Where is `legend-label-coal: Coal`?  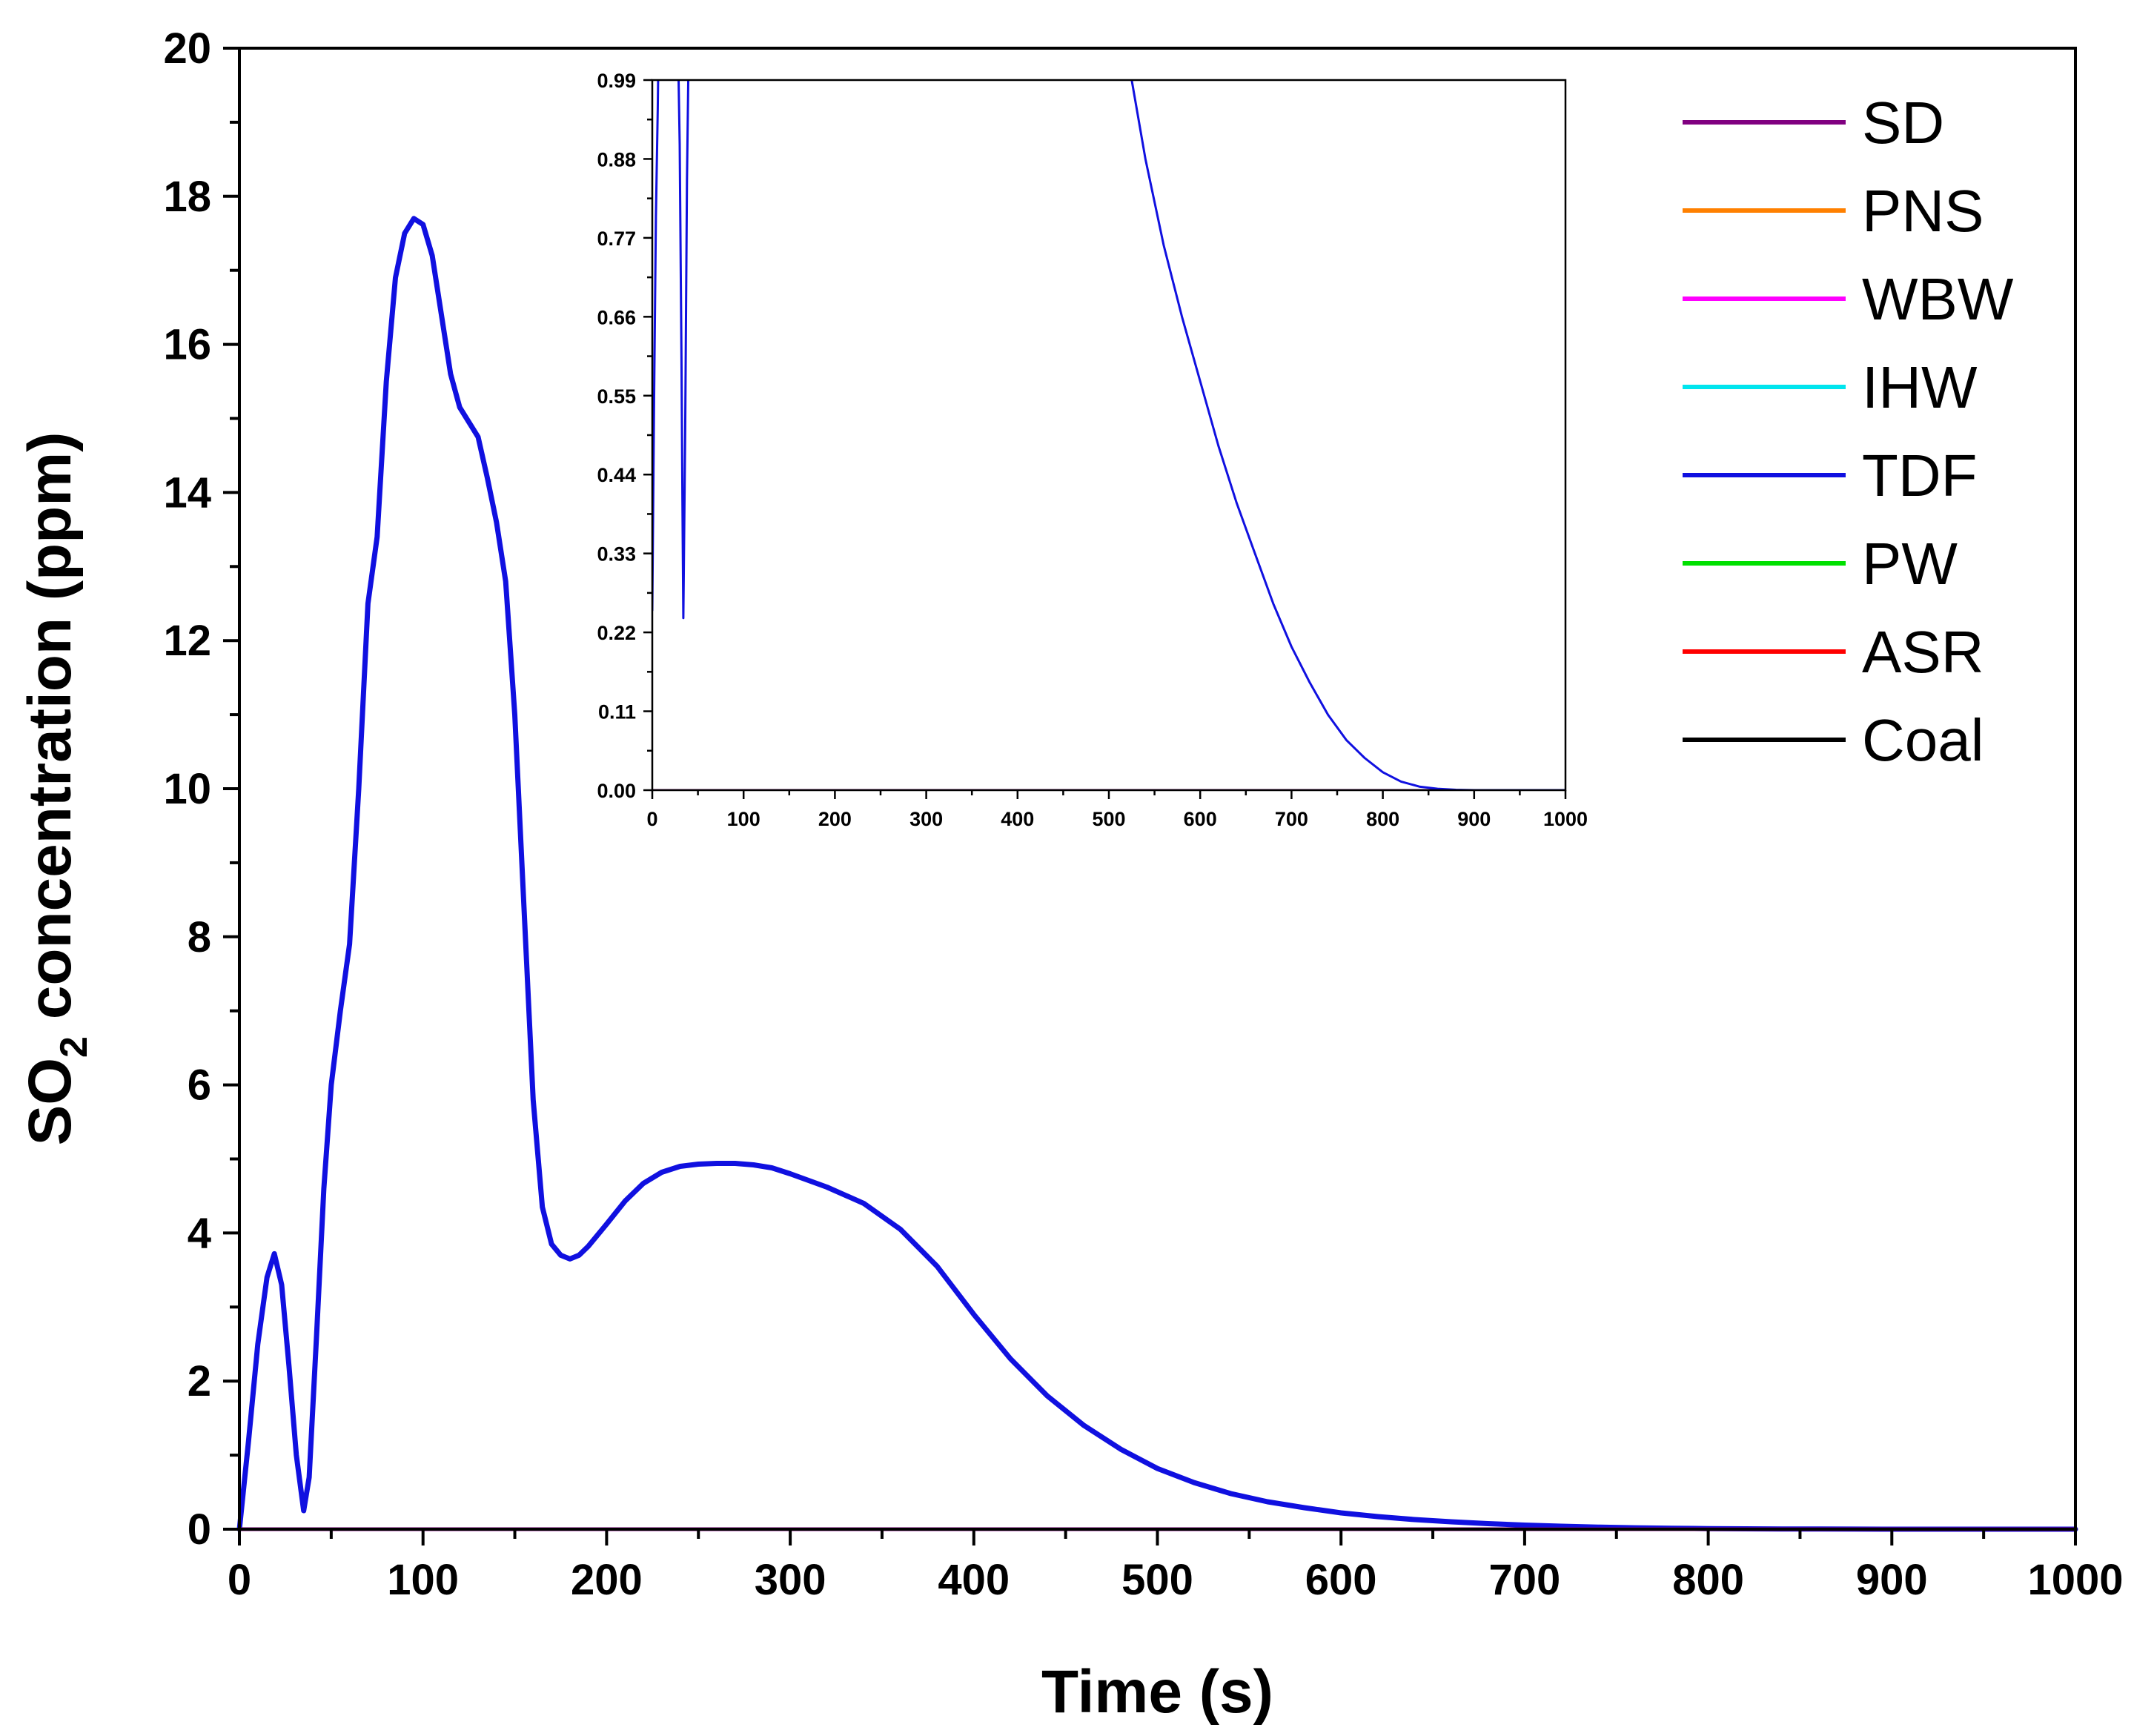
legend-label-coal: Coal is located at coordinates (1923, 740).